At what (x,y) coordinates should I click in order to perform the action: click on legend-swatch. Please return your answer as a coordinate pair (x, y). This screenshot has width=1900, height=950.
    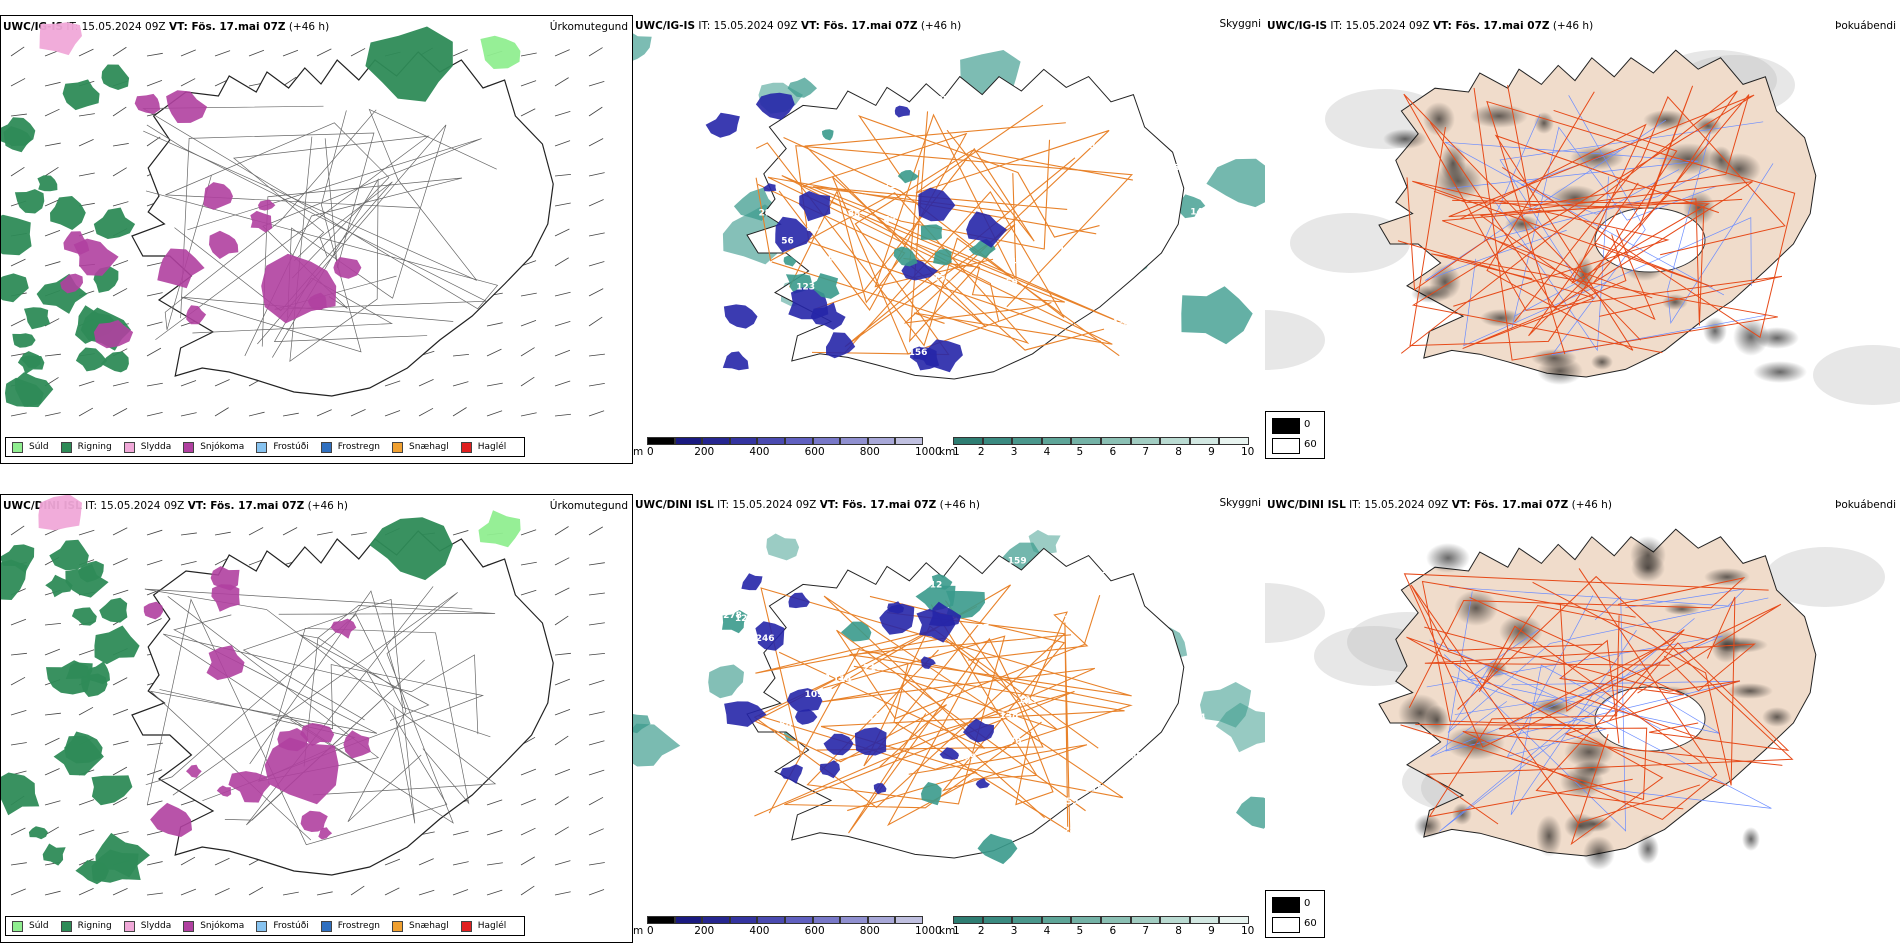
    Looking at the image, I should click on (466, 926).